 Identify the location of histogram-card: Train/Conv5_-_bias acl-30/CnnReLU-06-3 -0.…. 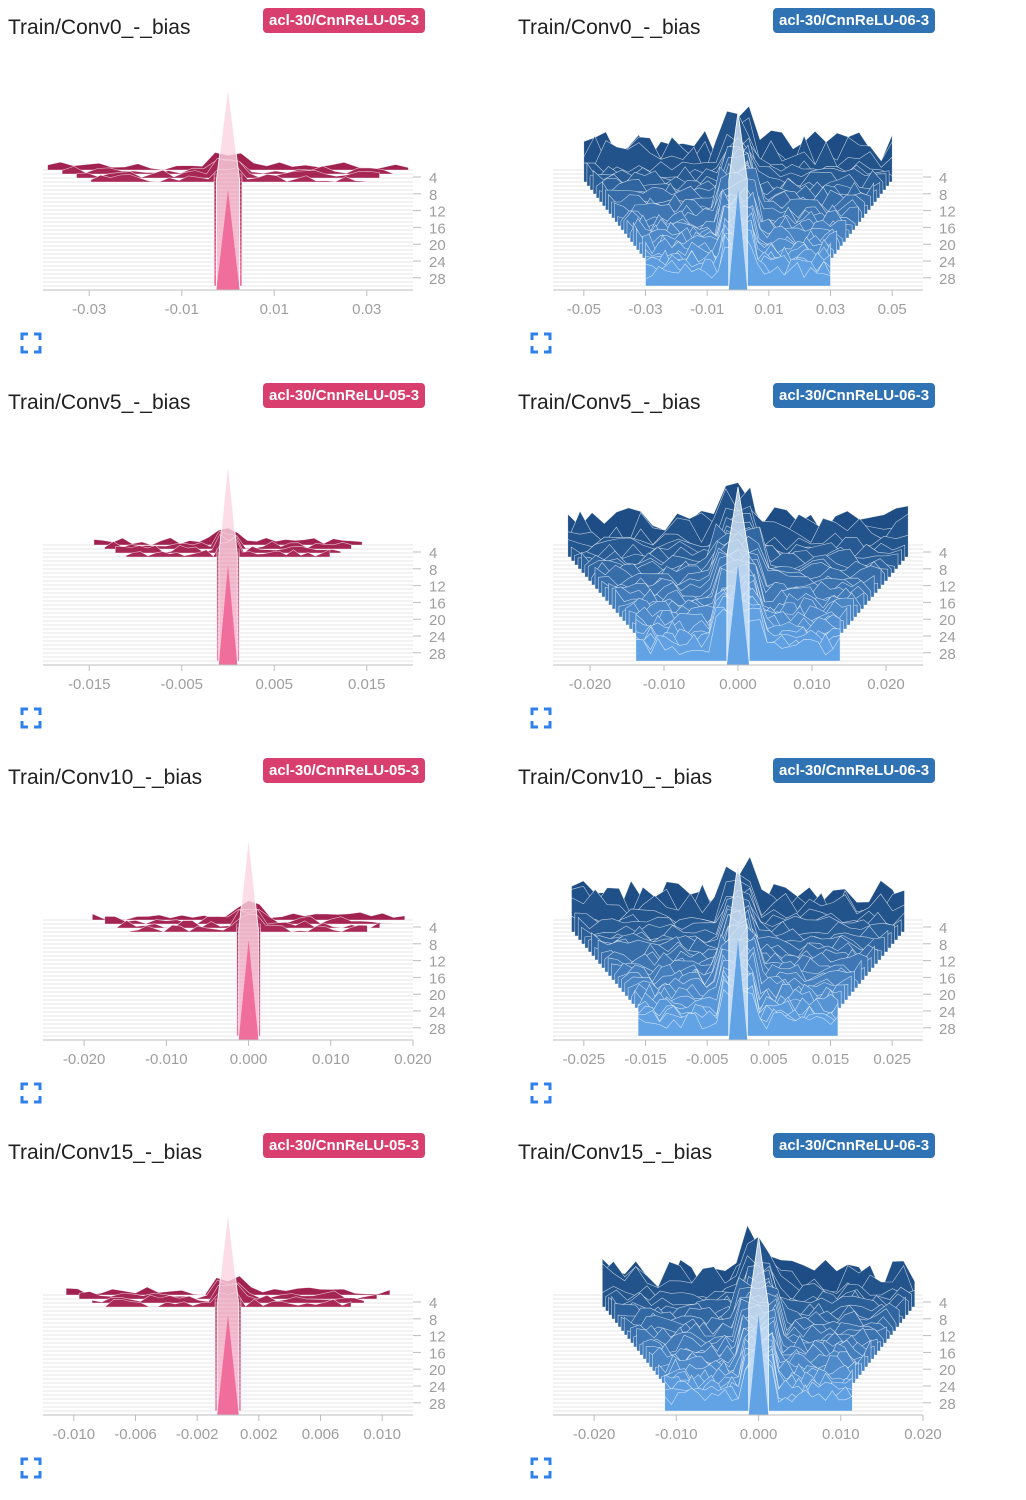
(762, 562).